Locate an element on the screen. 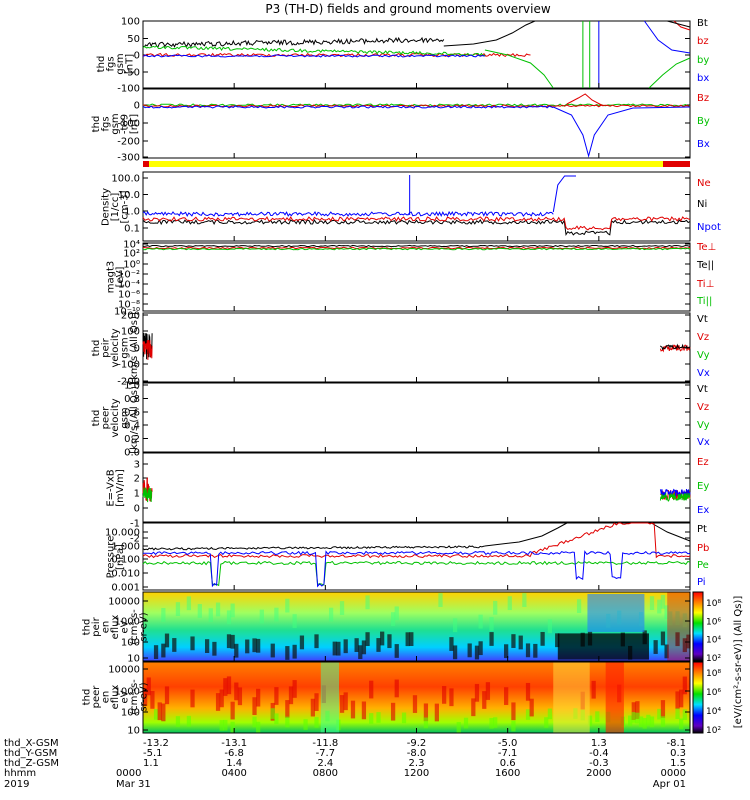 The width and height of the screenshot is (750, 800). ephemeris-value: -5.1 is located at coordinates (153, 753).